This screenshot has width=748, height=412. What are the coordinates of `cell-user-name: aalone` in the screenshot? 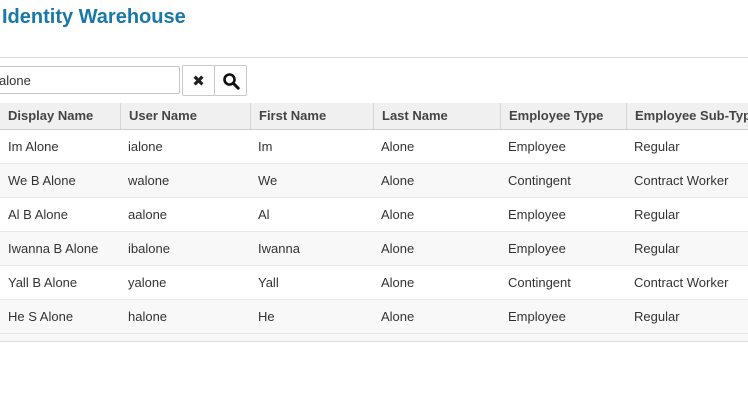 It's located at (148, 214).